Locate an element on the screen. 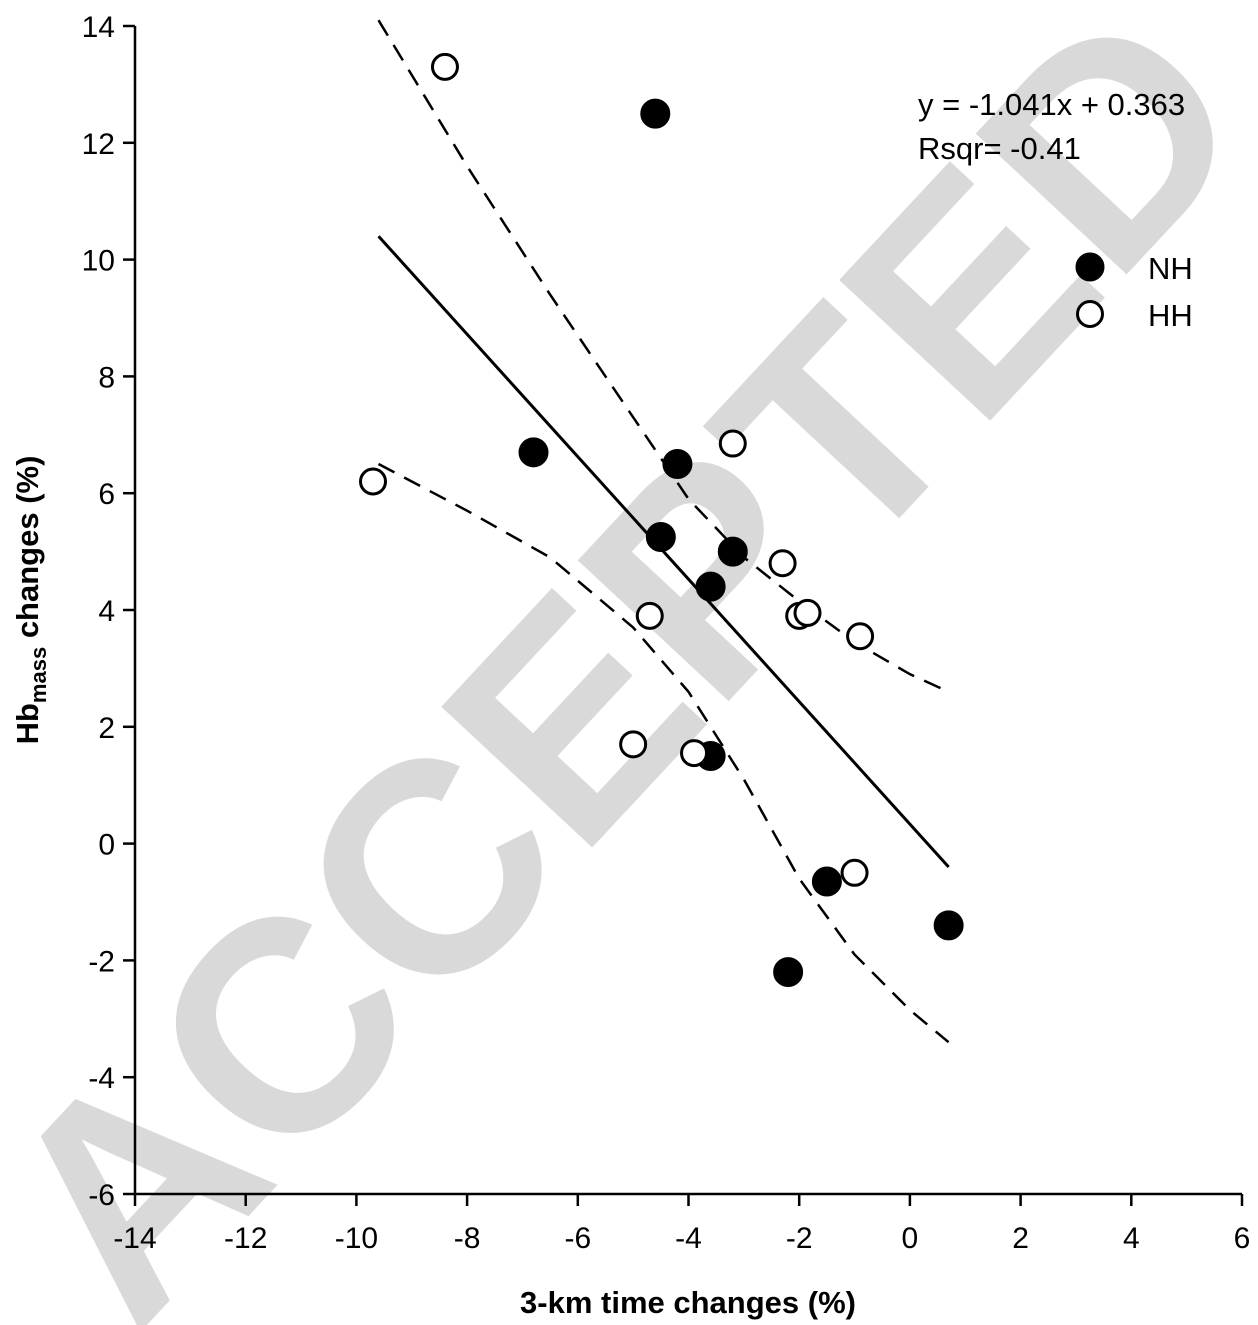  y-axis-title-main: Hb is located at coordinates (27, 723).